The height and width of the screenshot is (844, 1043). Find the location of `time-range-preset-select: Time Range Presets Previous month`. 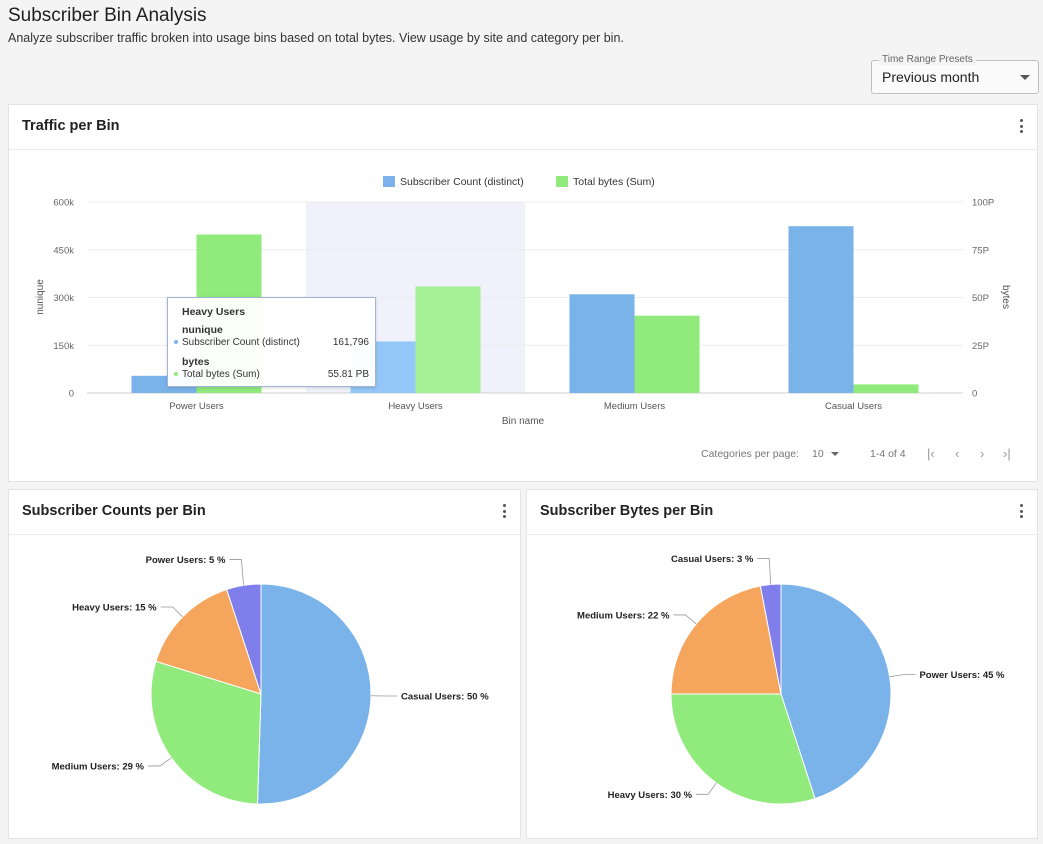

time-range-preset-select: Time Range Presets Previous month is located at coordinates (955, 74).